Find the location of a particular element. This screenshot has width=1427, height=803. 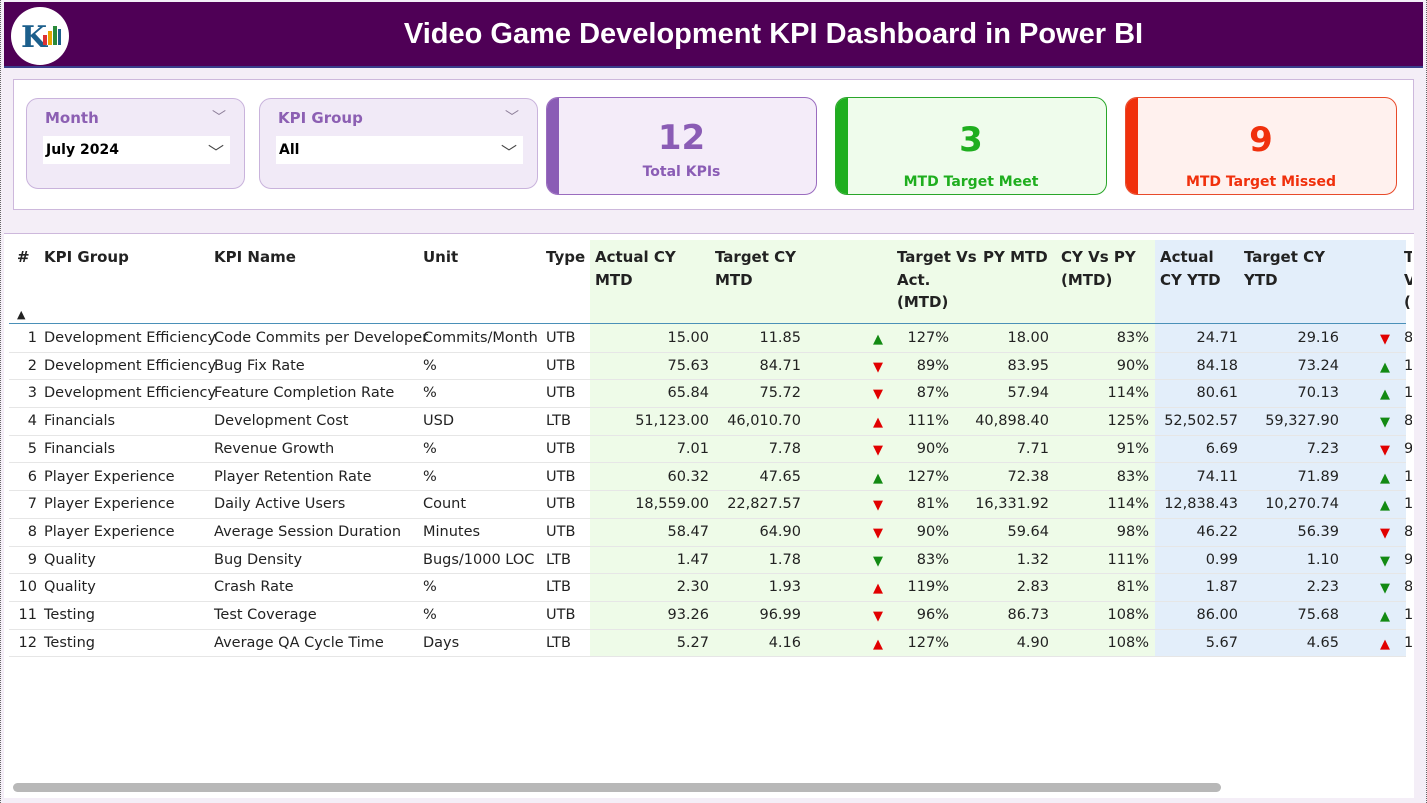

target-cy-ytd-cell: 75.68 is located at coordinates (1318, 615).